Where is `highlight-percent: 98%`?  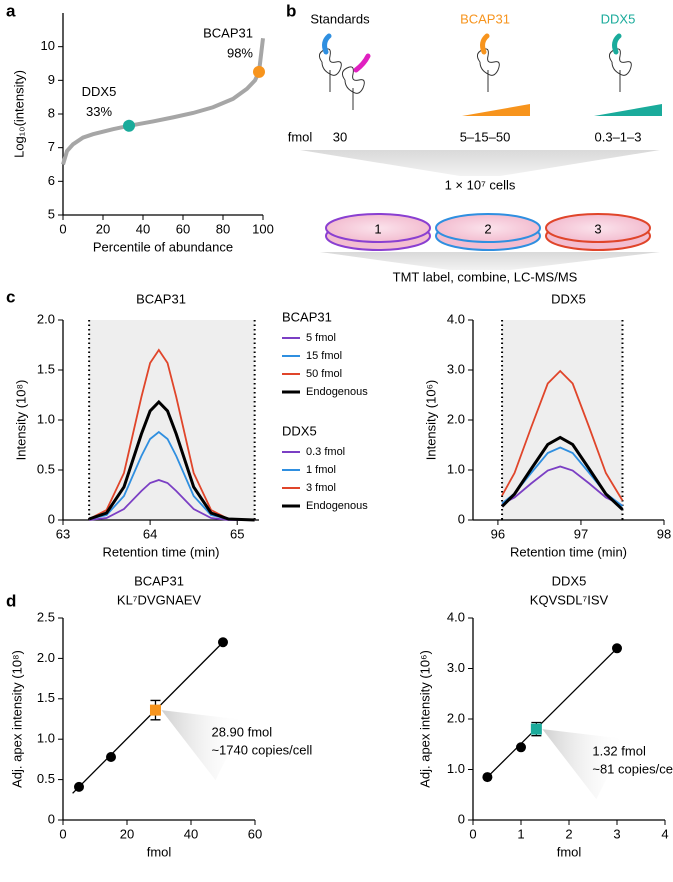
highlight-percent: 98% is located at coordinates (240, 52).